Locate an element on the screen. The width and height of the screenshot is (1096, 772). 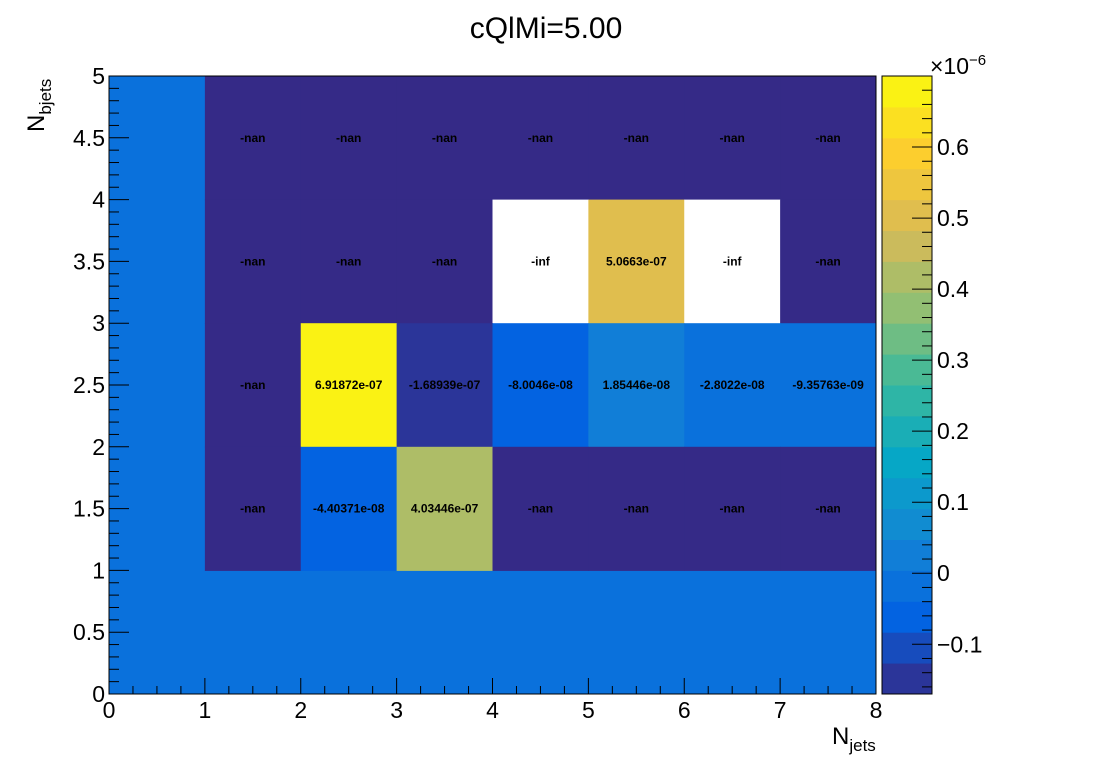
cell-value-label: -9.35763e-09 is located at coordinates (828, 385).